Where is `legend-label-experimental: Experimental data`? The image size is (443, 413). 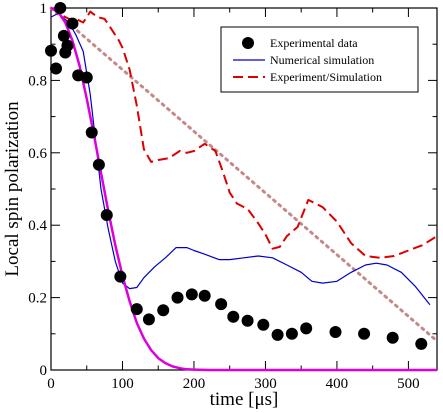 legend-label-experimental: Experimental data is located at coordinates (314, 43).